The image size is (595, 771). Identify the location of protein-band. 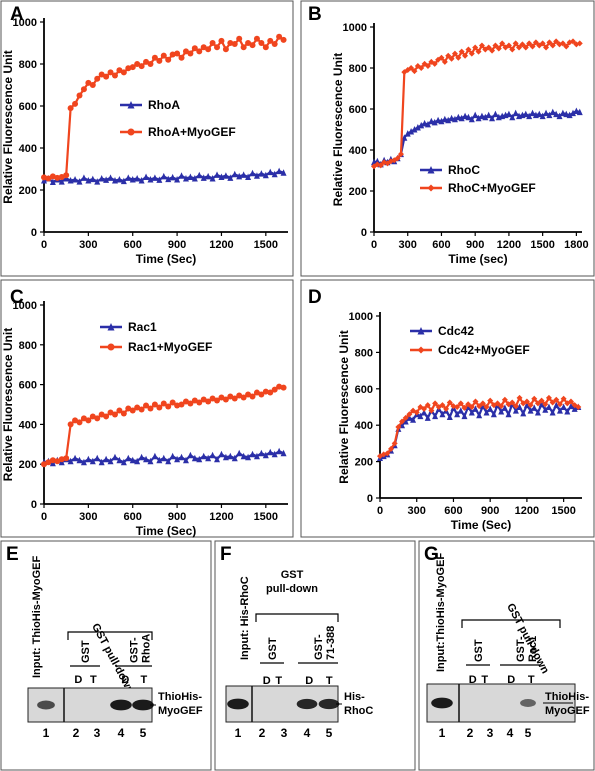
(329, 704).